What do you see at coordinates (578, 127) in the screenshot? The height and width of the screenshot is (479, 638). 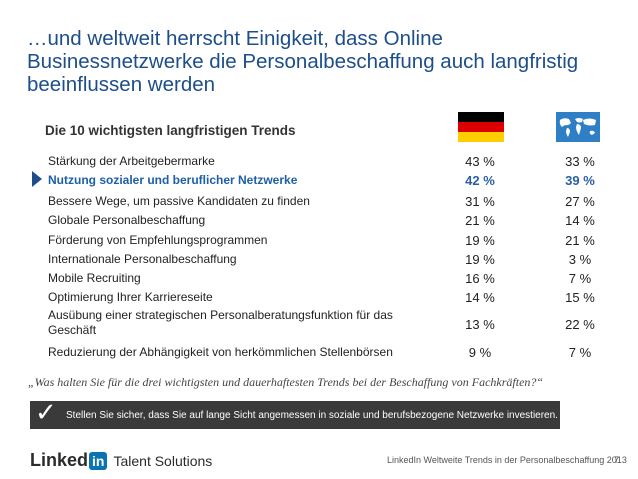 I see `world-map-icon` at bounding box center [578, 127].